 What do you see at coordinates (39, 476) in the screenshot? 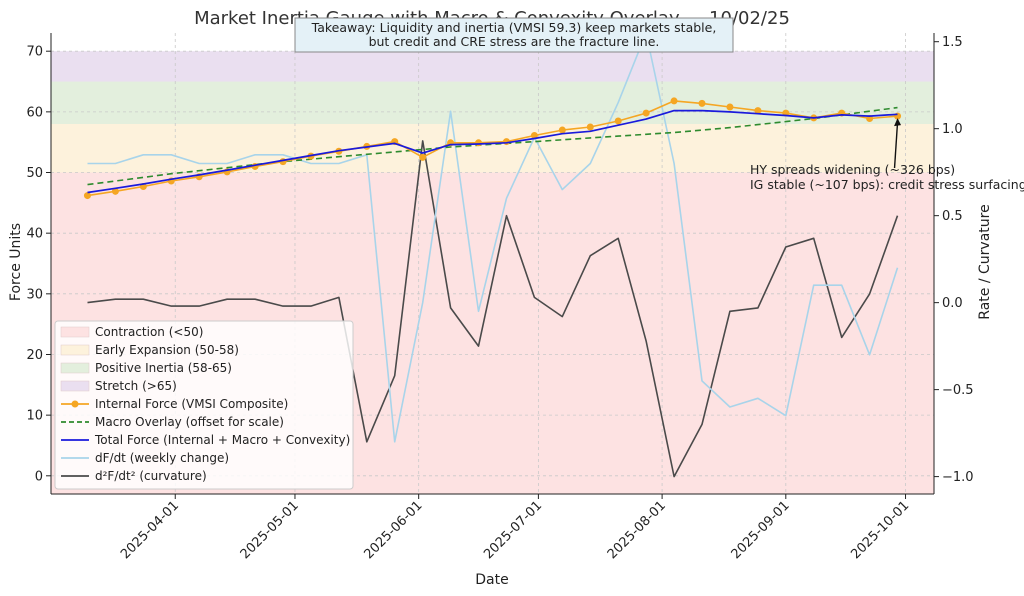
I see `y-tick-label-left-0: 0` at bounding box center [39, 476].